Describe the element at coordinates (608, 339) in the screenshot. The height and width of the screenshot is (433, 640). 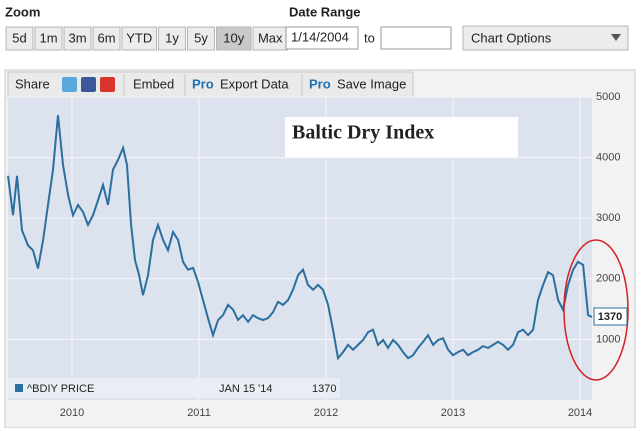
I see `y-tick-label: 1000` at that location.